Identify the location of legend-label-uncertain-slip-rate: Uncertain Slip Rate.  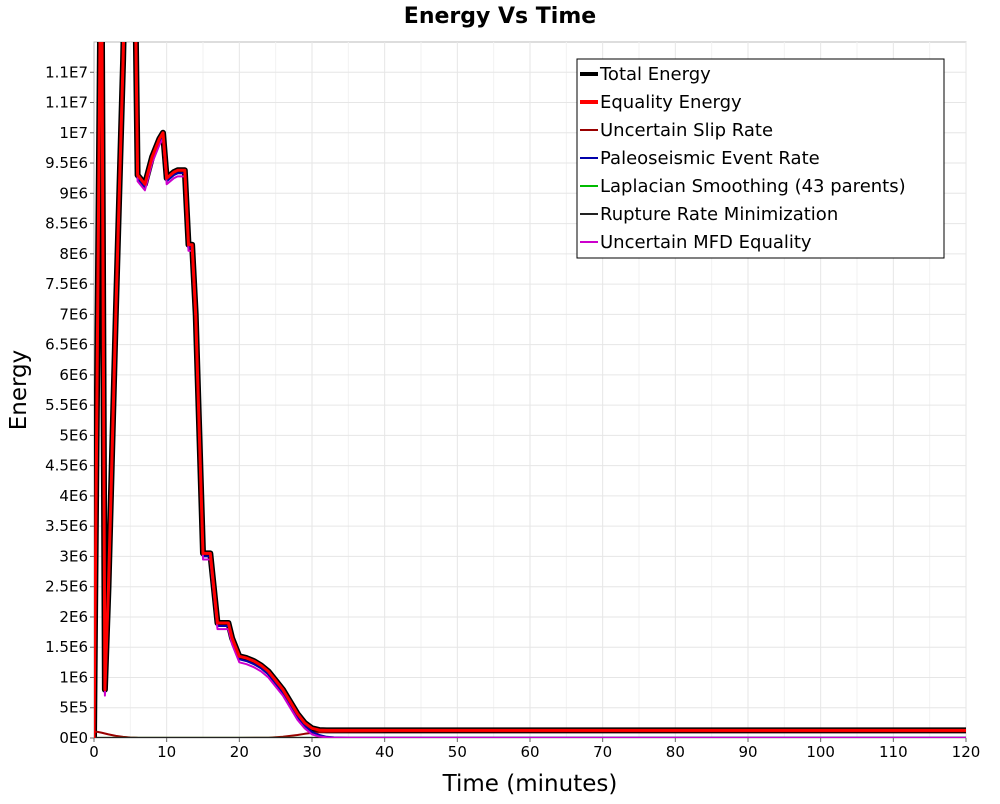
(686, 130).